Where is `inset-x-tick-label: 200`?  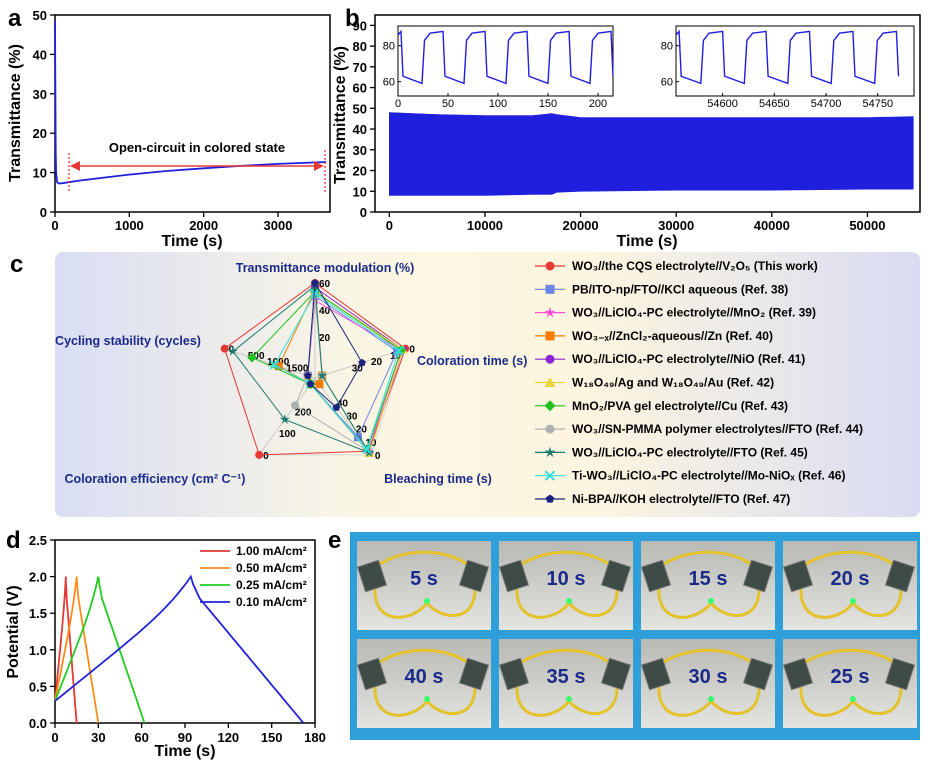 inset-x-tick-label: 200 is located at coordinates (598, 104).